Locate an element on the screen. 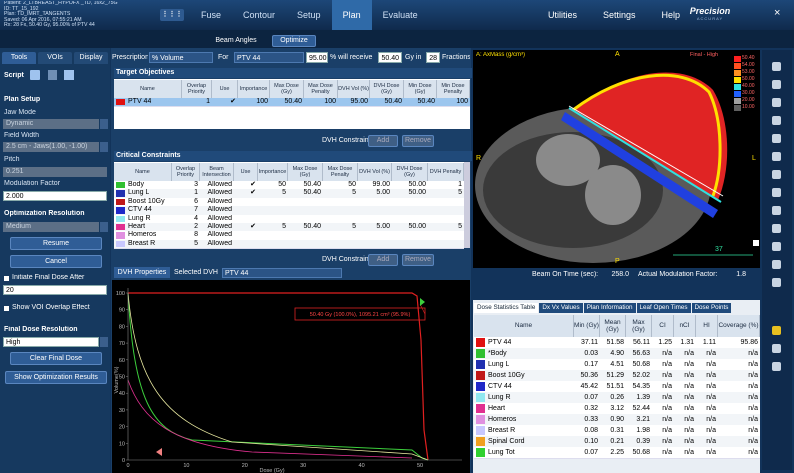 The height and width of the screenshot is (473, 794). field-value: High is located at coordinates (51, 342).